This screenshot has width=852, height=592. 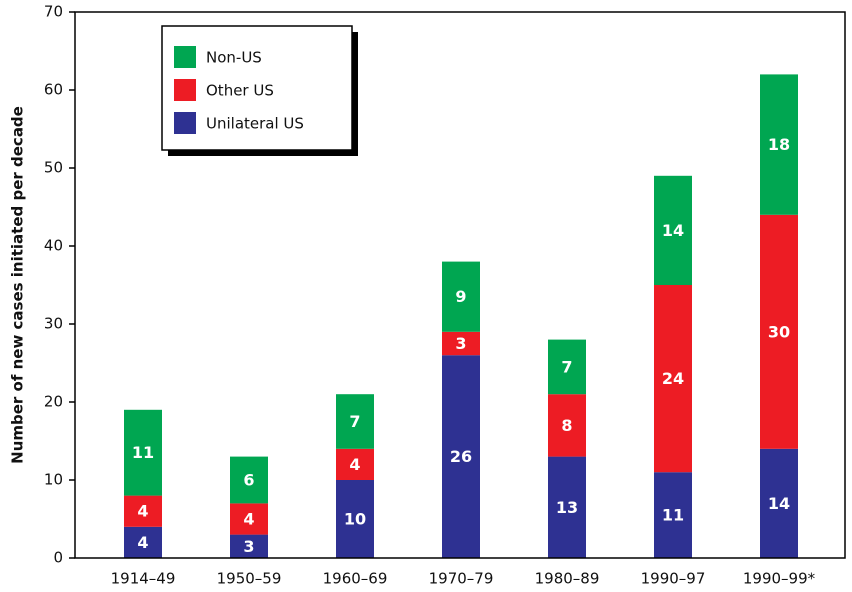 I want to click on x-tick-label: 1960–69, so click(x=355, y=579).